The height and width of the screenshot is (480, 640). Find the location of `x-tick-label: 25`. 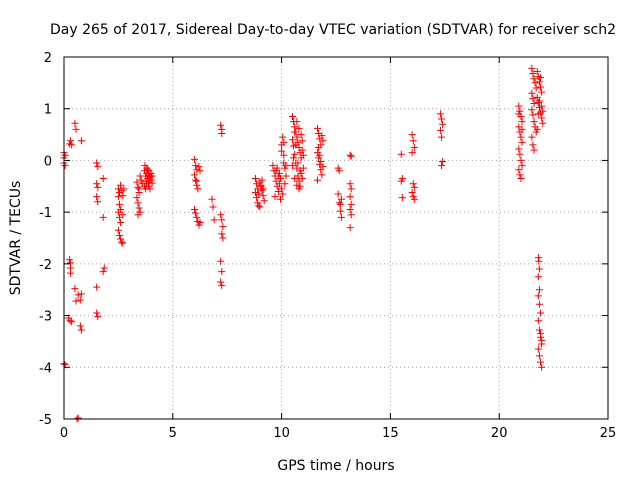

x-tick-label: 25 is located at coordinates (608, 433).